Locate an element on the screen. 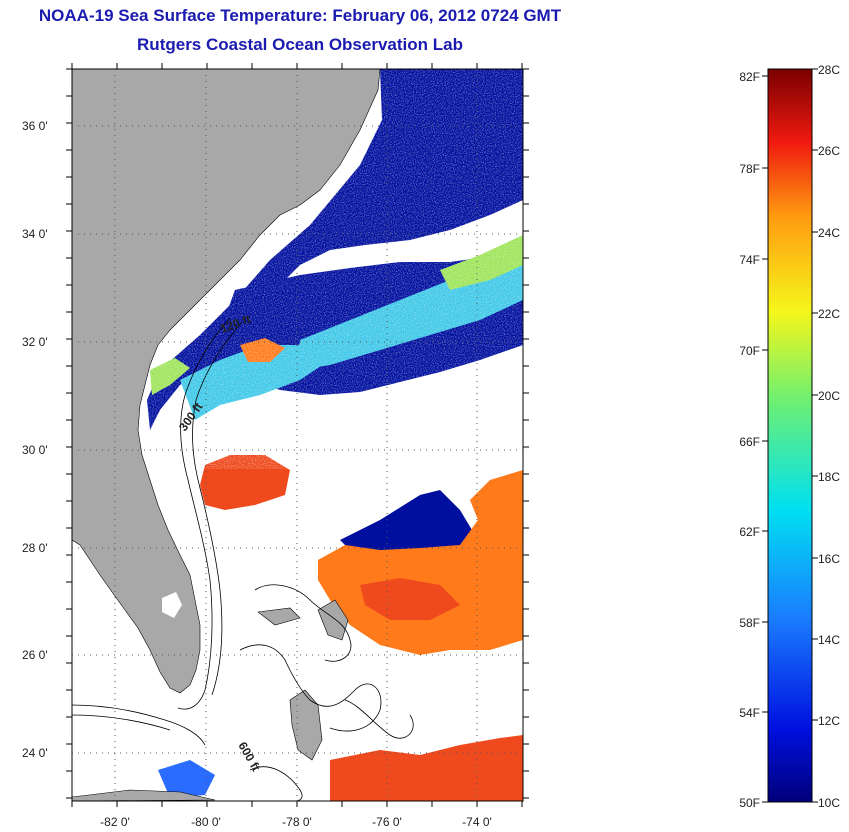  warm-water-offshore-red is located at coordinates (410, 599).